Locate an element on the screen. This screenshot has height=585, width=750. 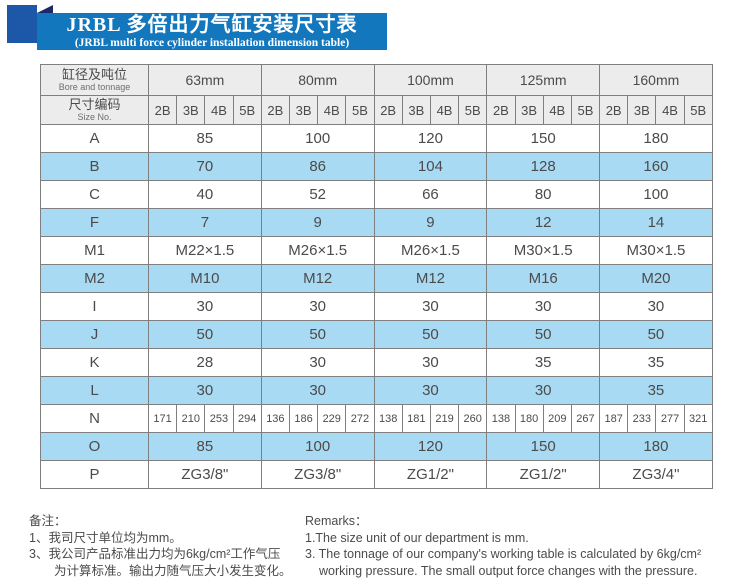
dim-value-cell: 80 is located at coordinates (543, 194).